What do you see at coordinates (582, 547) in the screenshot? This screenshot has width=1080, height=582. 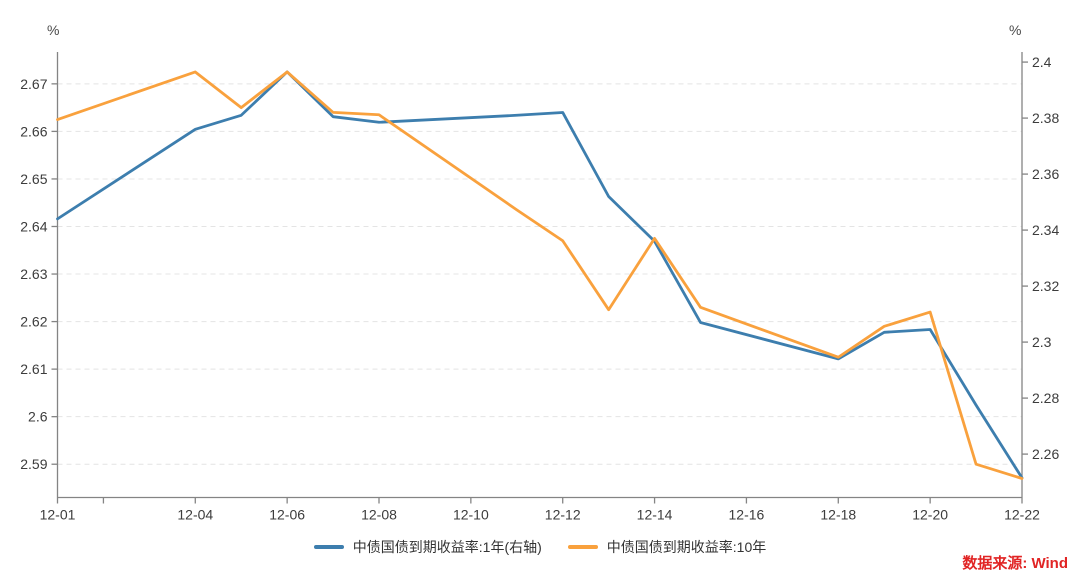 I see `legend-swatch-10y` at bounding box center [582, 547].